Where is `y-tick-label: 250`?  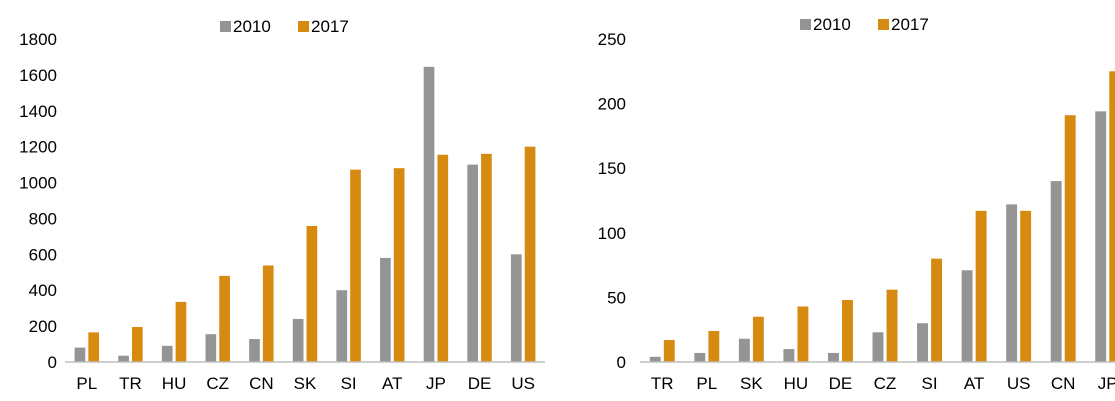 y-tick-label: 250 is located at coordinates (612, 39).